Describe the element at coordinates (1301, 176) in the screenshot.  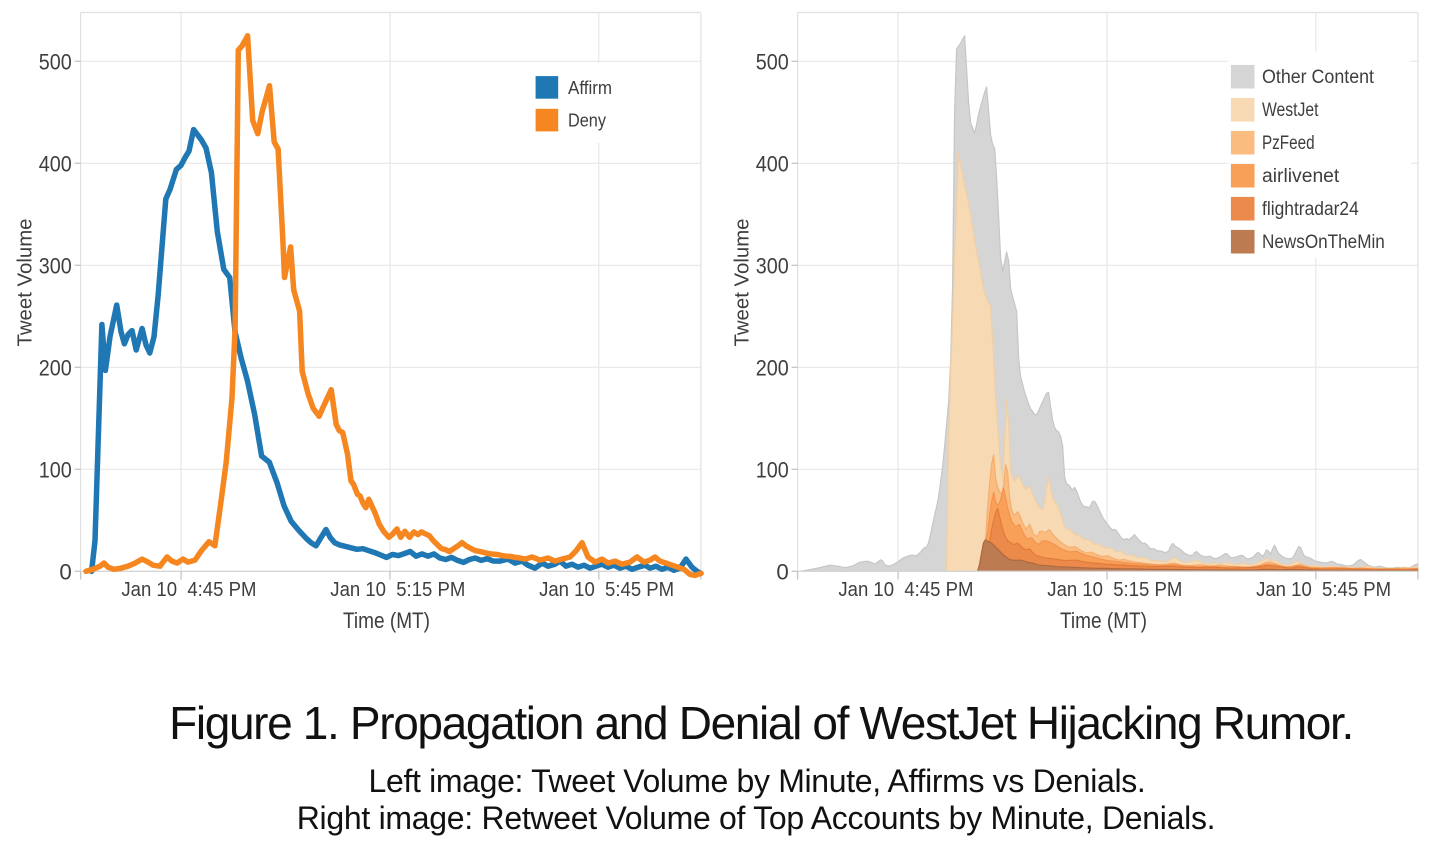
I see `svg-text: airlivenet` at that location.